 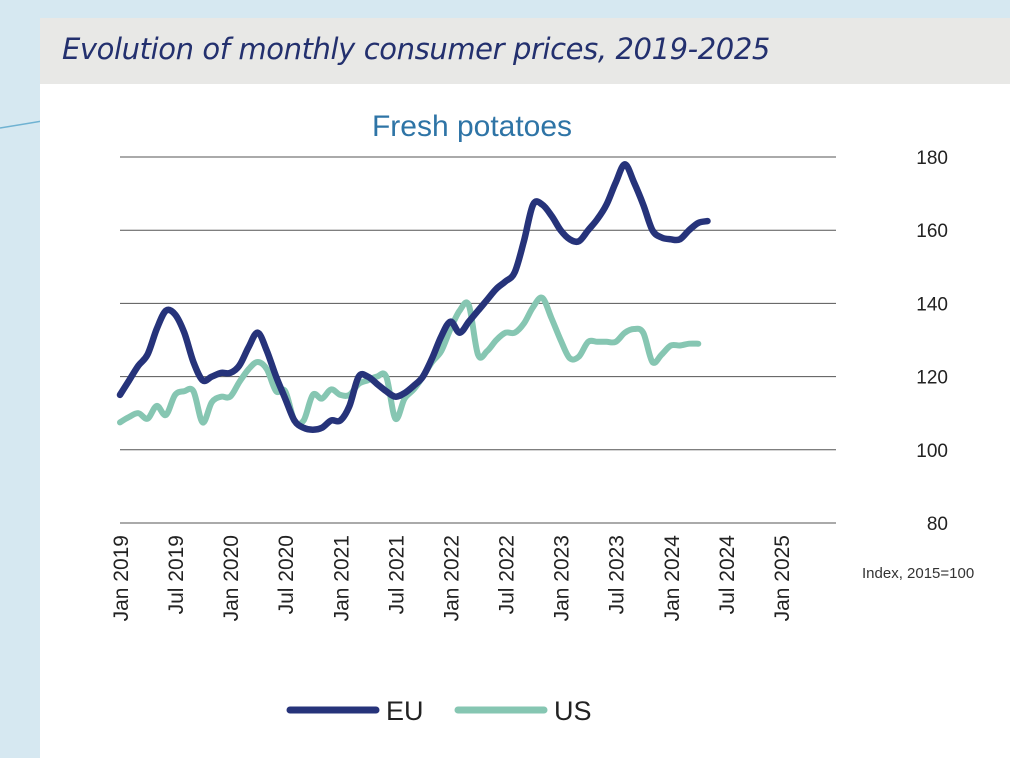 What do you see at coordinates (341, 578) in the screenshot?
I see `x-tick-label: Jan 2021` at bounding box center [341, 578].